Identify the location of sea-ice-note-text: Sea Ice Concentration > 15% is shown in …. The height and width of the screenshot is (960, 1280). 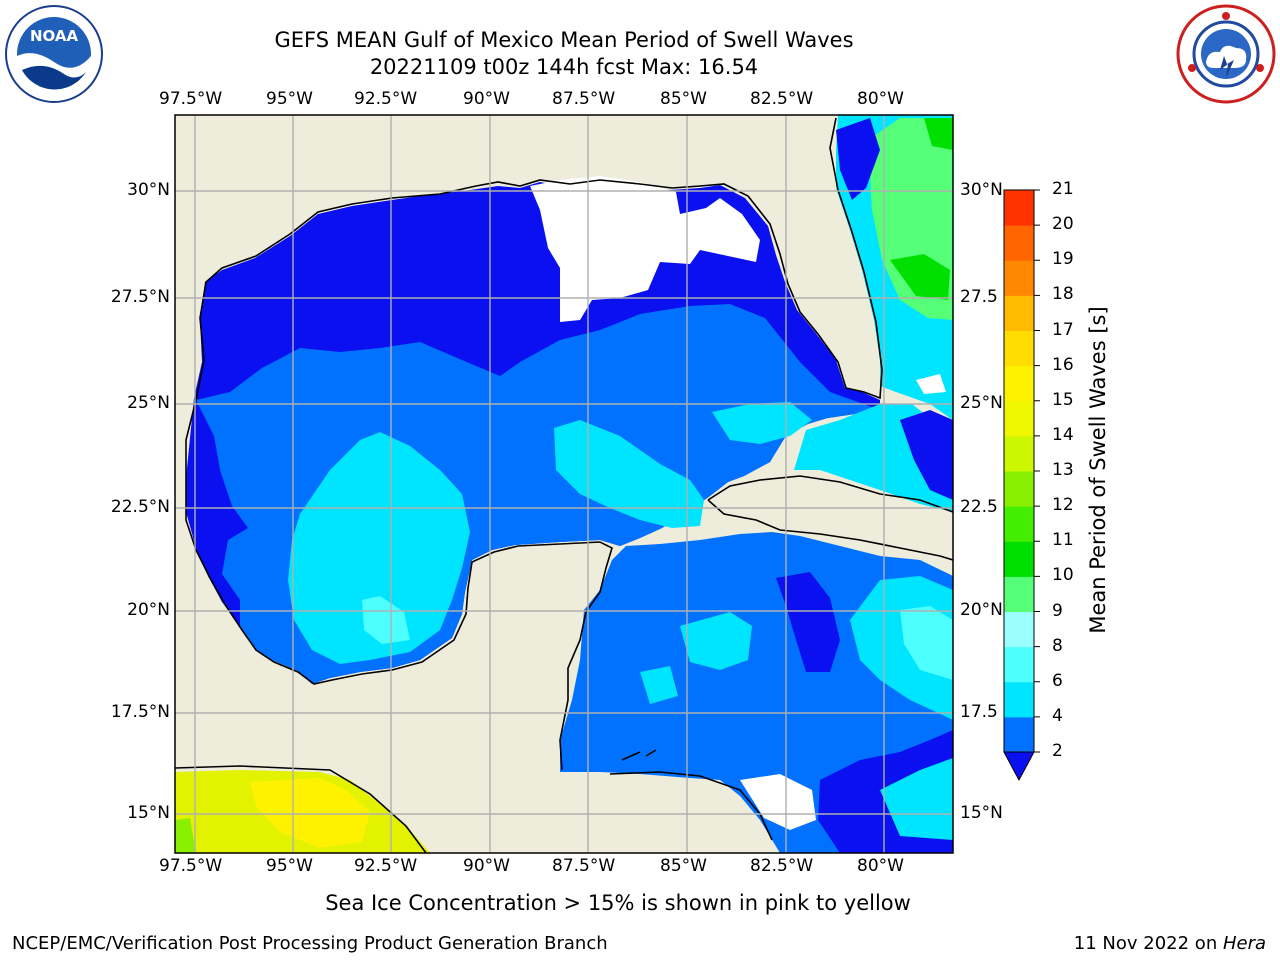
(618, 903).